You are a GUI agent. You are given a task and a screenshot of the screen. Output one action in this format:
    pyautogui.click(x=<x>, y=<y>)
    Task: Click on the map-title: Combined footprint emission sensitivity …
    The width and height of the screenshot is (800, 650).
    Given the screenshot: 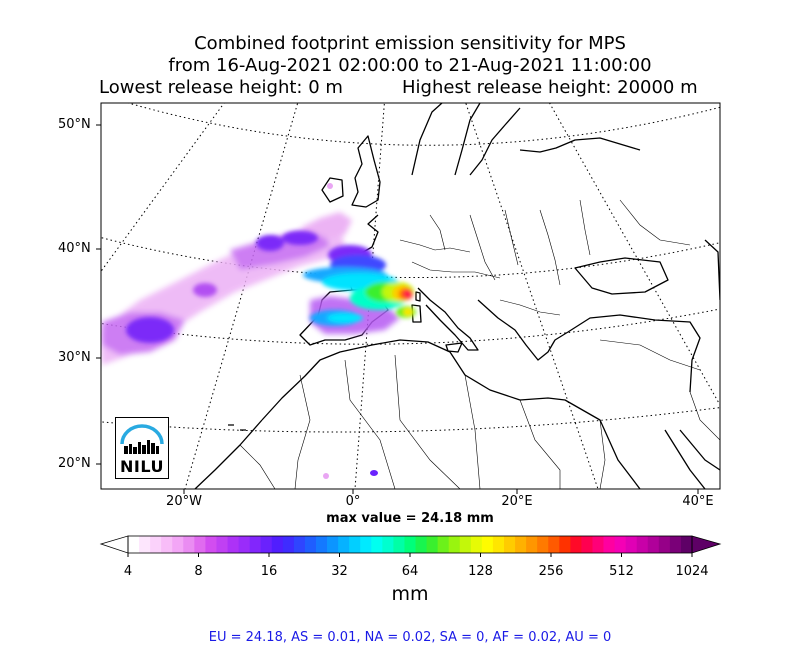 What is the action you would take?
    pyautogui.click(x=410, y=43)
    